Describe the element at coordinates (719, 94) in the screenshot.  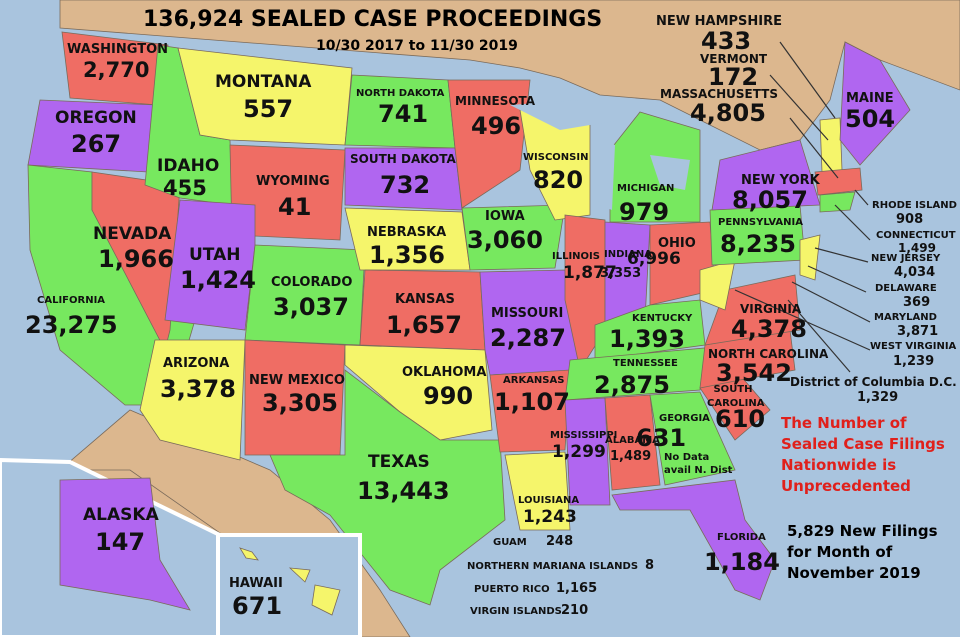
I see `callout-massachusetts-name: MASSACHUSETTS` at that location.